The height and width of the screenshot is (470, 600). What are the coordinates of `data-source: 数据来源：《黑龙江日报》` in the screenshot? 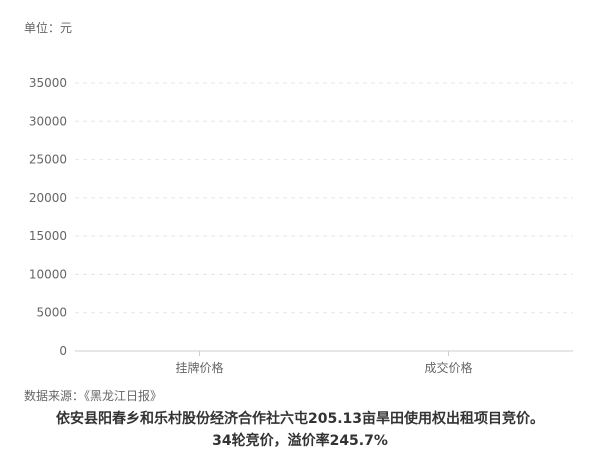 It's located at (93, 396).